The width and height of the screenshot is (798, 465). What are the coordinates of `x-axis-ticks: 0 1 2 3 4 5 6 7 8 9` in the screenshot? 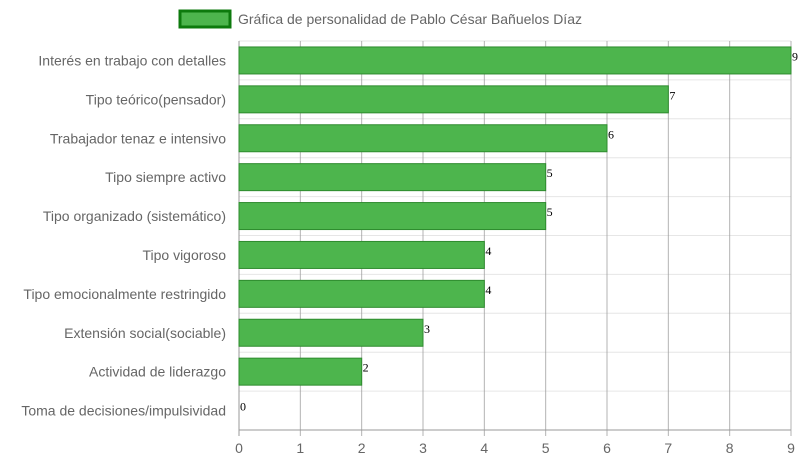 It's located at (515, 448).